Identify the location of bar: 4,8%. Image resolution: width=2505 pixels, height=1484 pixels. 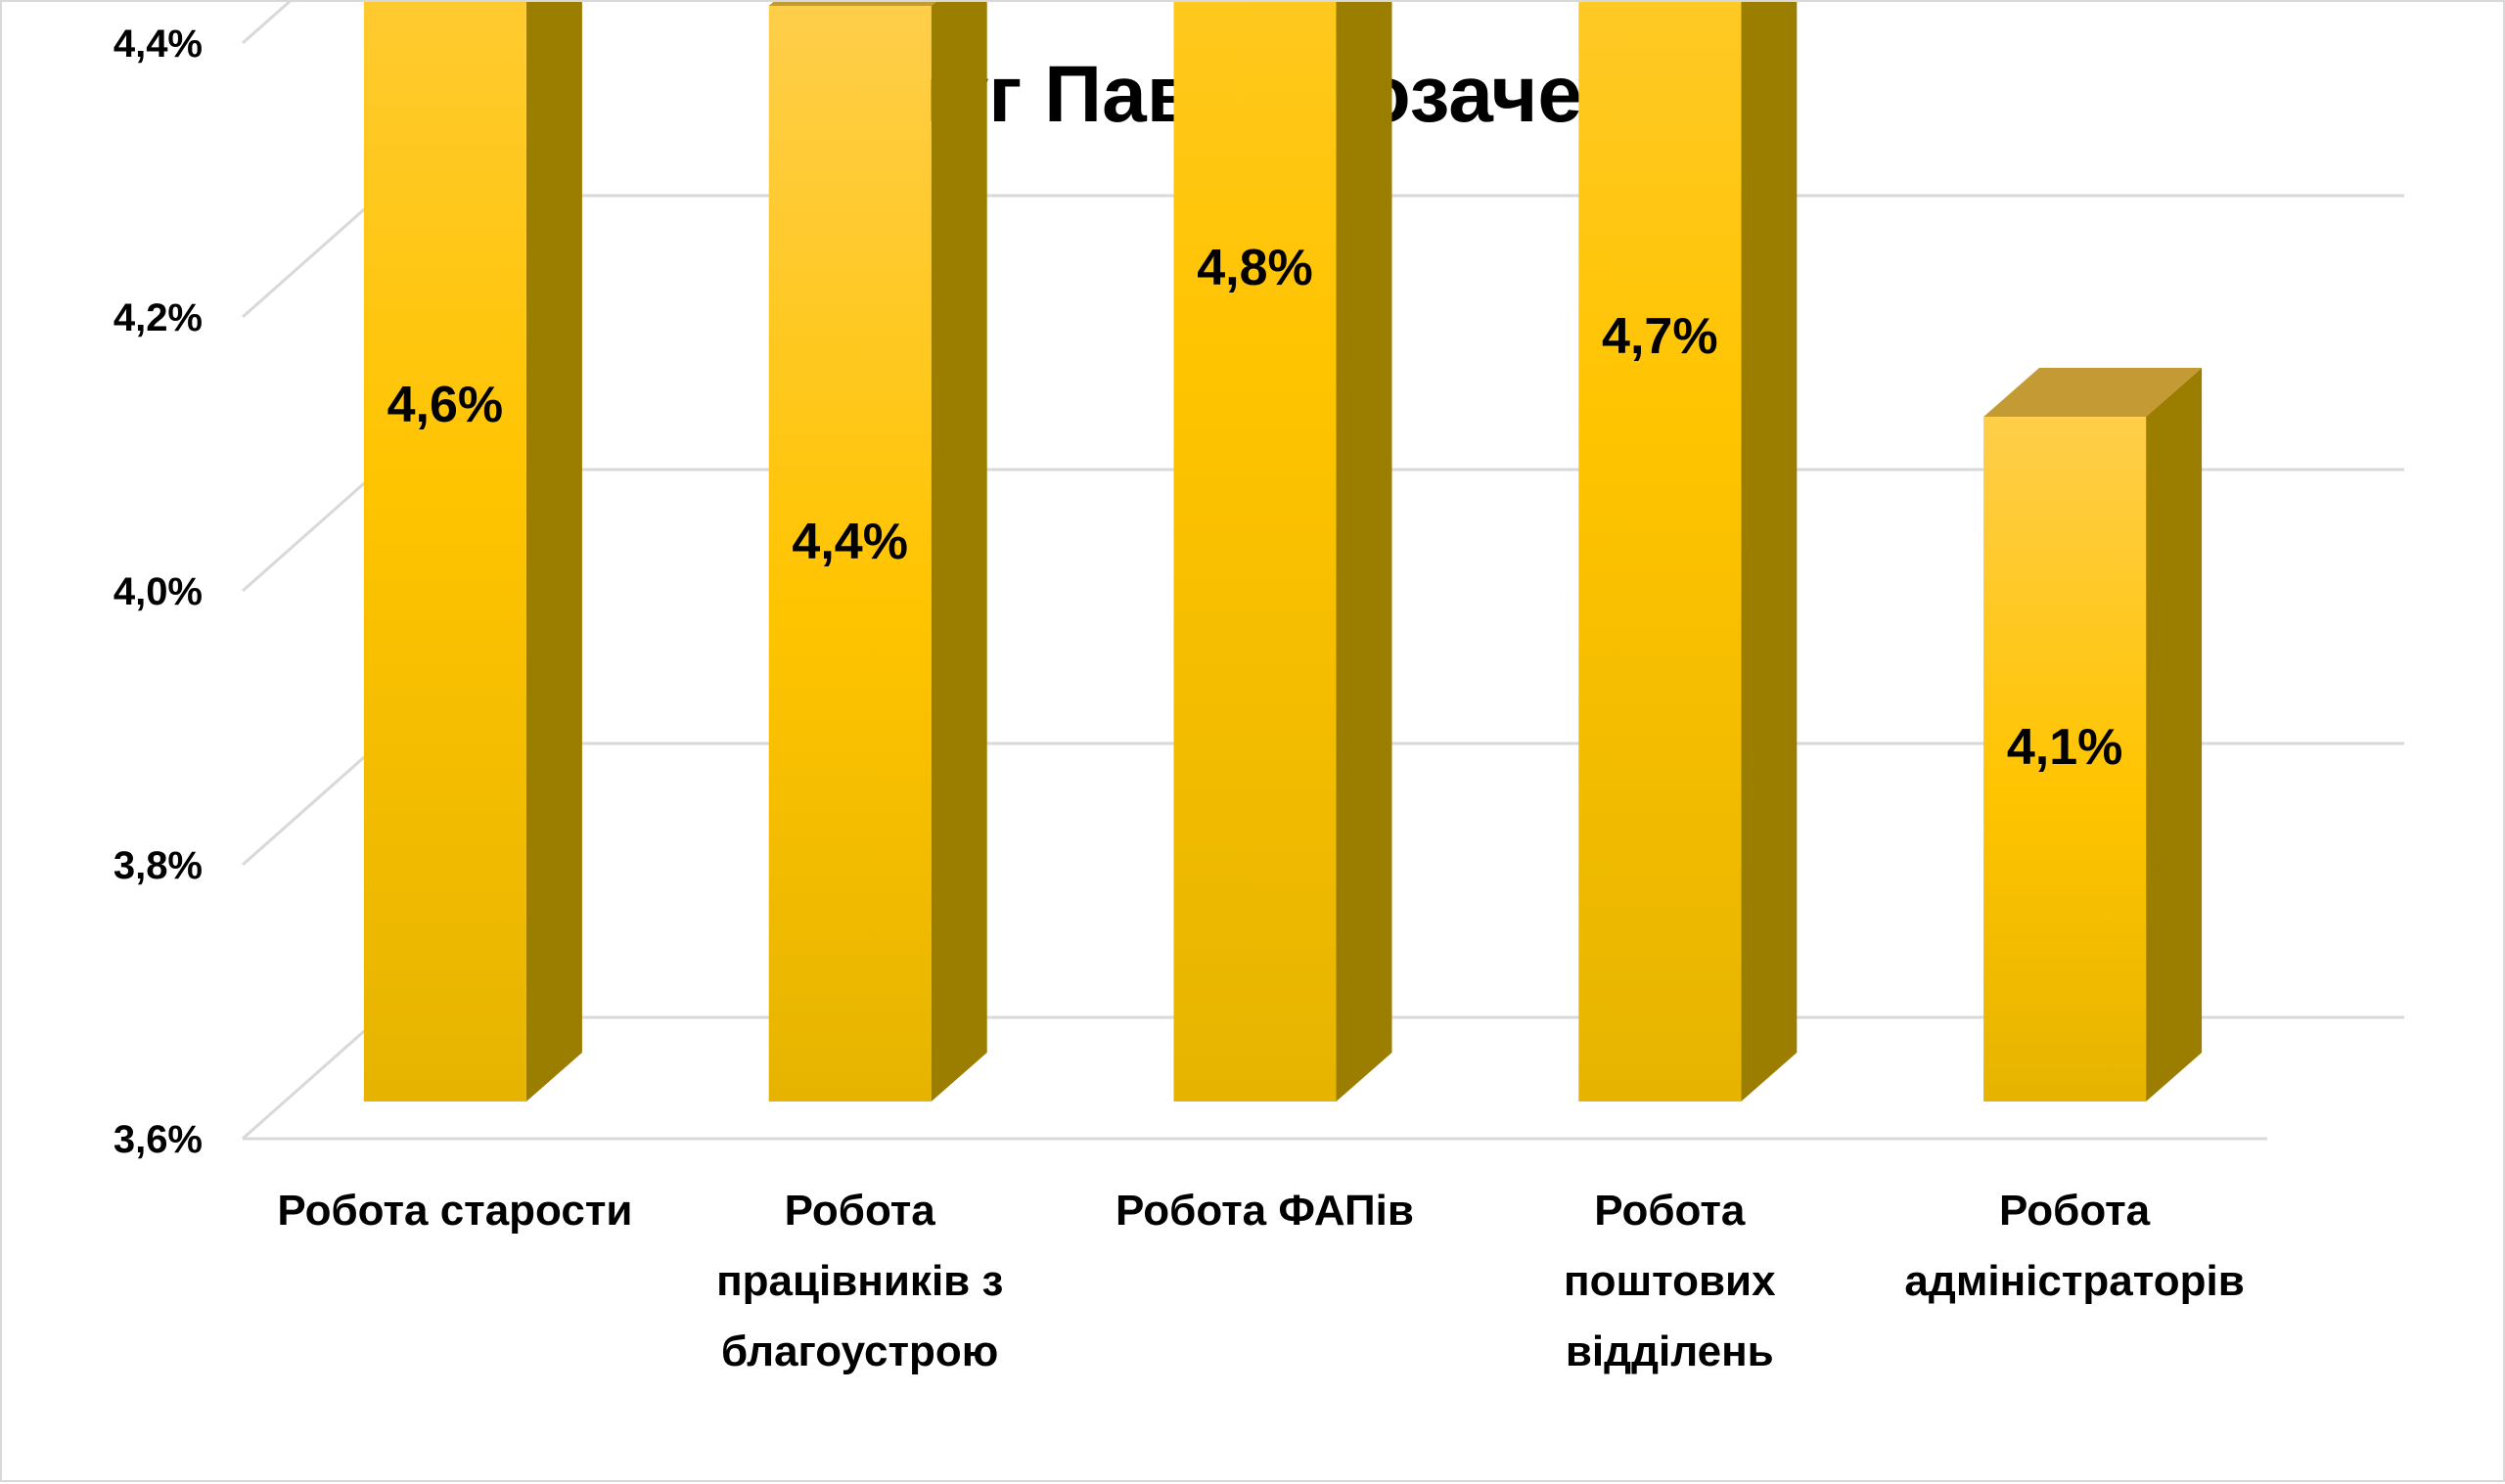
(1282, 552).